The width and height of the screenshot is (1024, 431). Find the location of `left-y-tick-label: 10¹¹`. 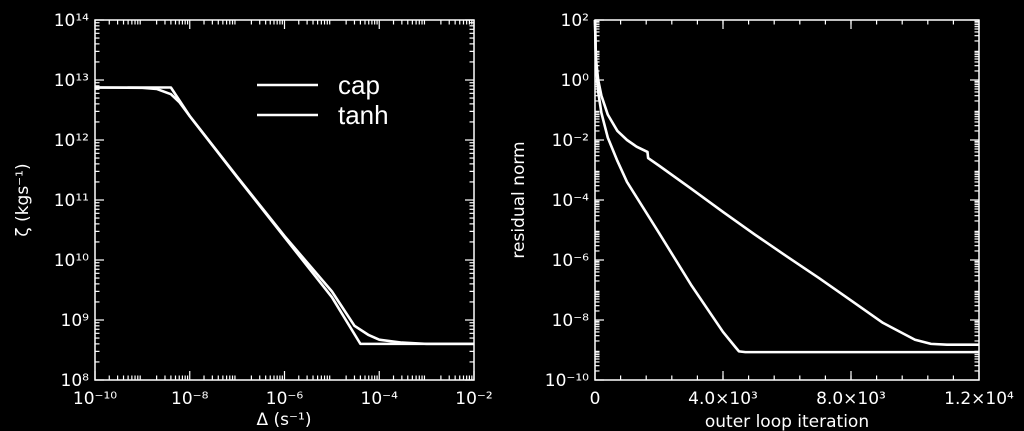

left-y-tick-label: 10¹¹ is located at coordinates (71, 201).